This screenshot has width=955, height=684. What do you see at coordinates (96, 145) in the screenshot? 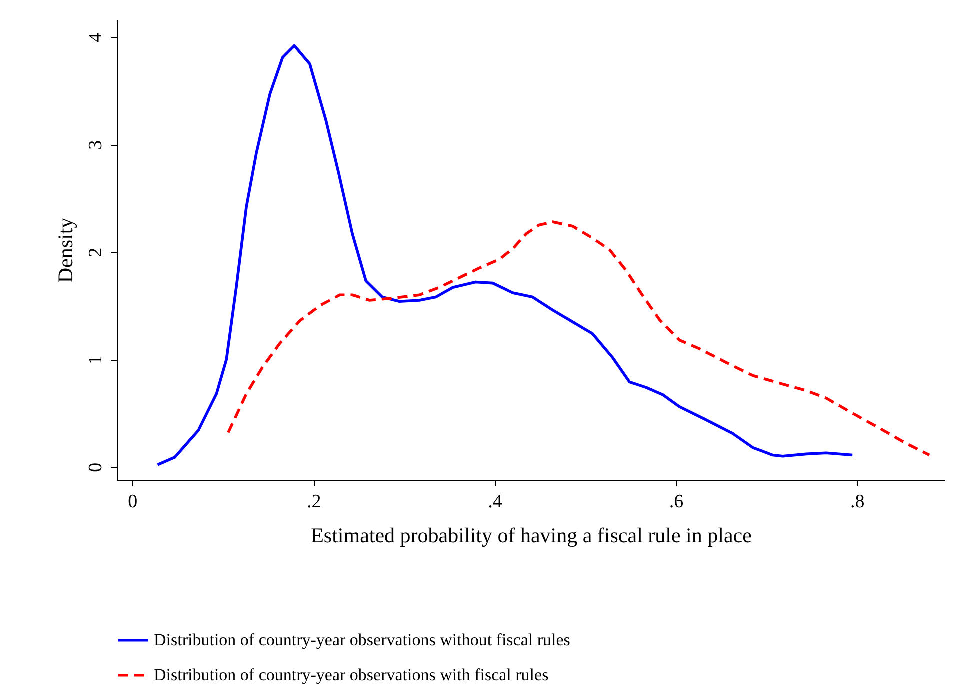
I see `y-tick-label: 3` at bounding box center [96, 145].